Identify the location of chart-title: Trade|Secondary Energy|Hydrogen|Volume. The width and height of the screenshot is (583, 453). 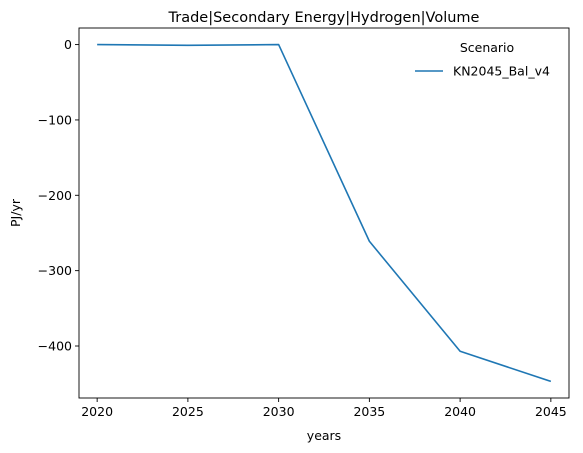
(324, 18).